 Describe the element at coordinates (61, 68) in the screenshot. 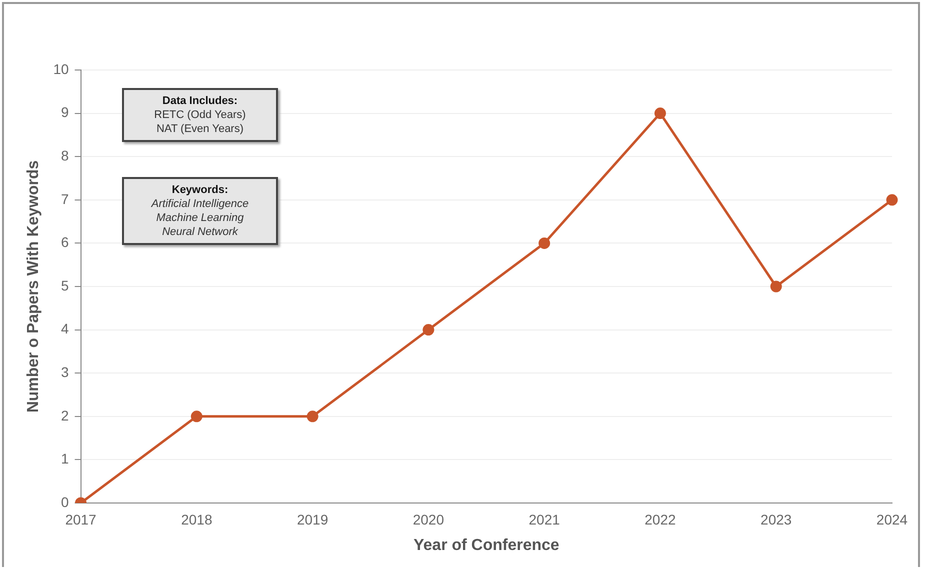

I see `y-tick-label: 10` at that location.